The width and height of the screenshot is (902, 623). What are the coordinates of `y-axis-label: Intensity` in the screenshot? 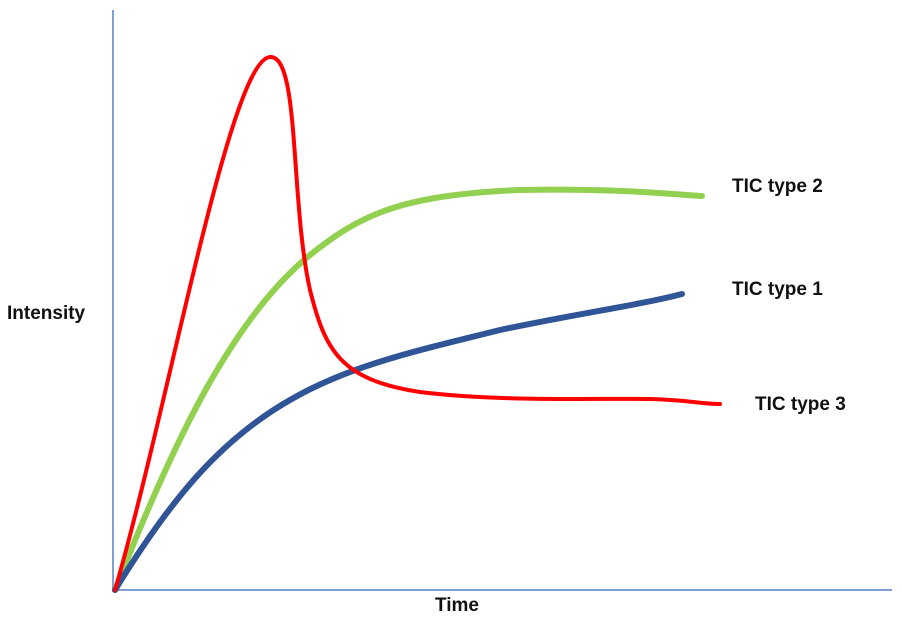 It's located at (46, 313).